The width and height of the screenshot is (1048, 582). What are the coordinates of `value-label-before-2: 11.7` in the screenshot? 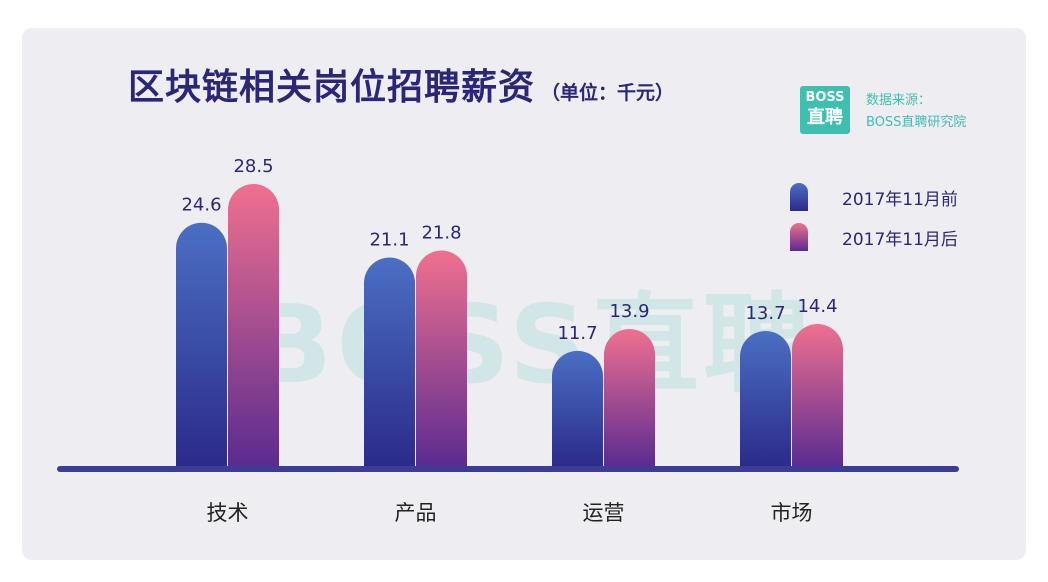 It's located at (577, 333).